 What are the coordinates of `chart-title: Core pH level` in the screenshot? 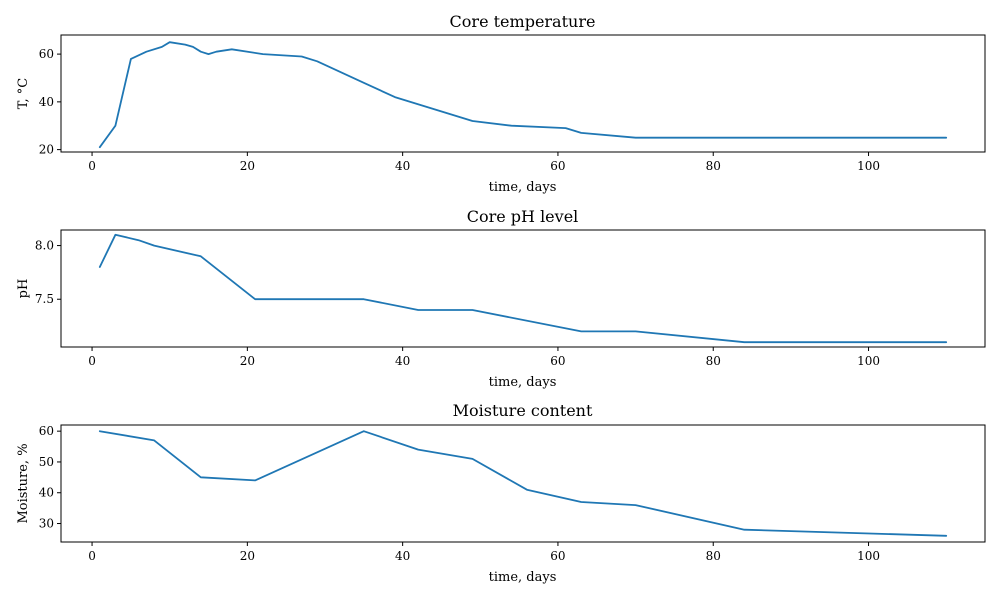 It's located at (523, 216).